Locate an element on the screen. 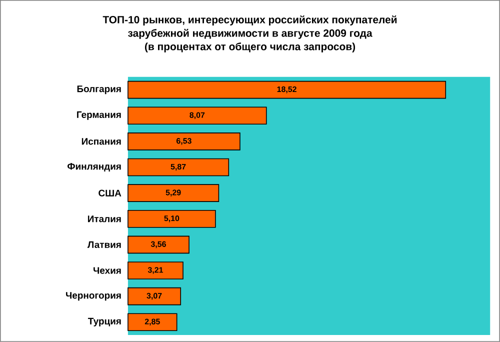 The image size is (500, 342). y-tick-label: Германия is located at coordinates (99, 115).